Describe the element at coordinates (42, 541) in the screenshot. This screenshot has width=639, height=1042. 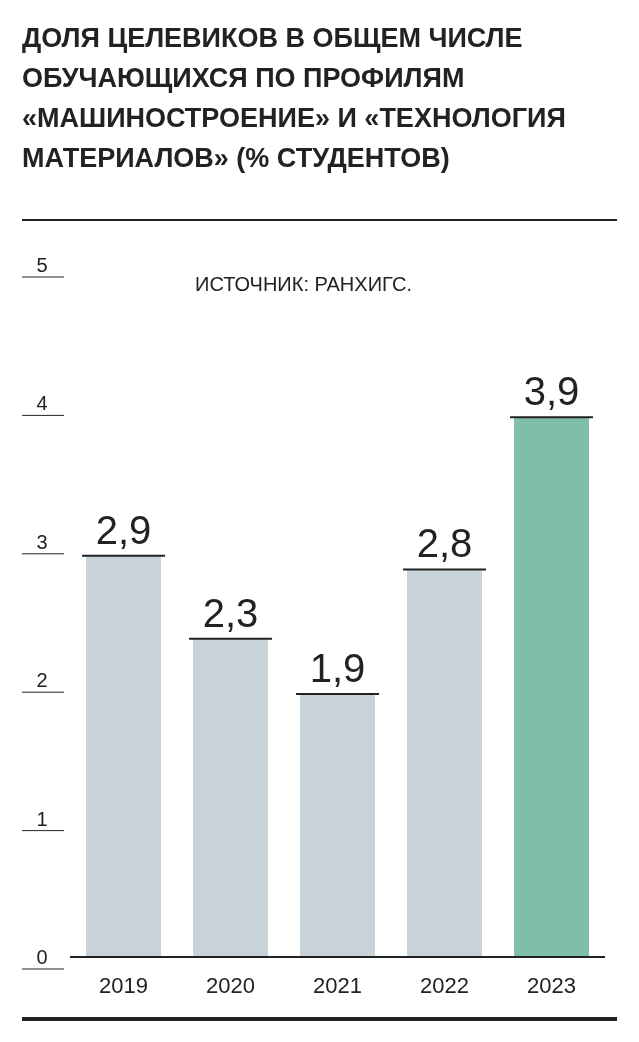
I see `y-tick-label: 3` at that location.